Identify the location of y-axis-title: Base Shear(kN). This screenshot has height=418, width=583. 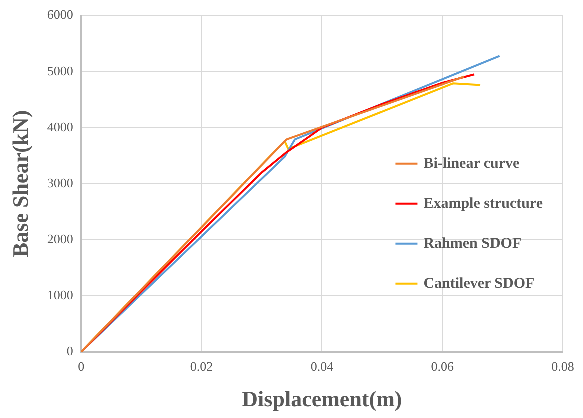
(20, 184).